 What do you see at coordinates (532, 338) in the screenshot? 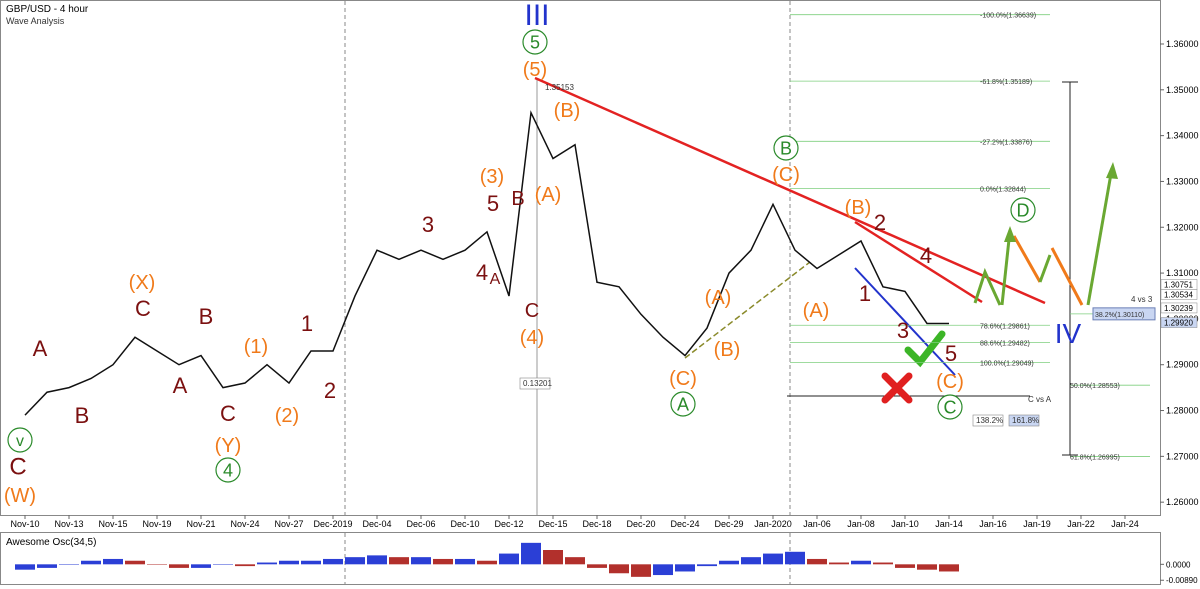
I see `wave-label: (4)` at bounding box center [532, 338].